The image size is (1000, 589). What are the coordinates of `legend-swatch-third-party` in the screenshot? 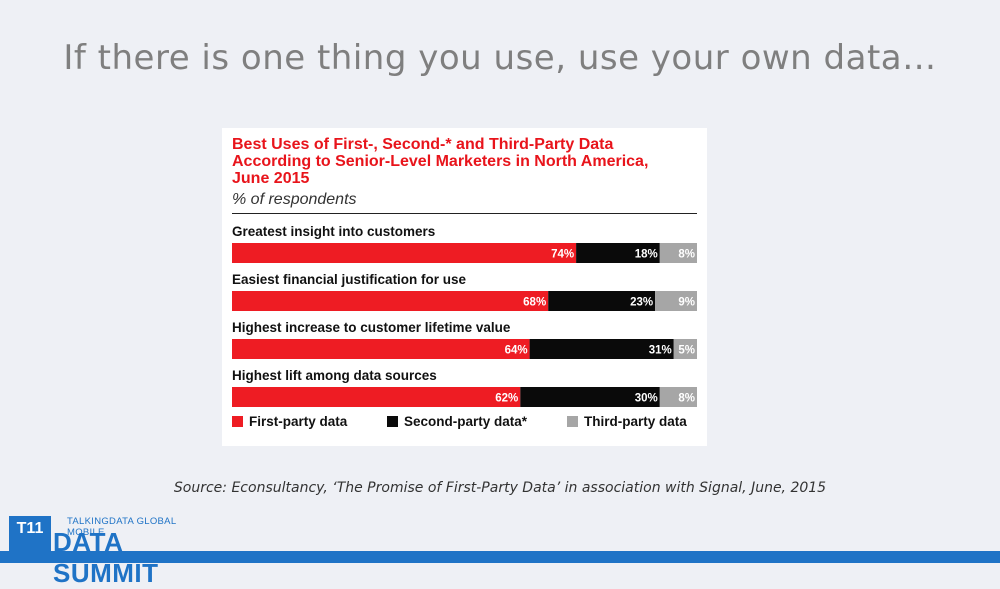 It's located at (572, 421).